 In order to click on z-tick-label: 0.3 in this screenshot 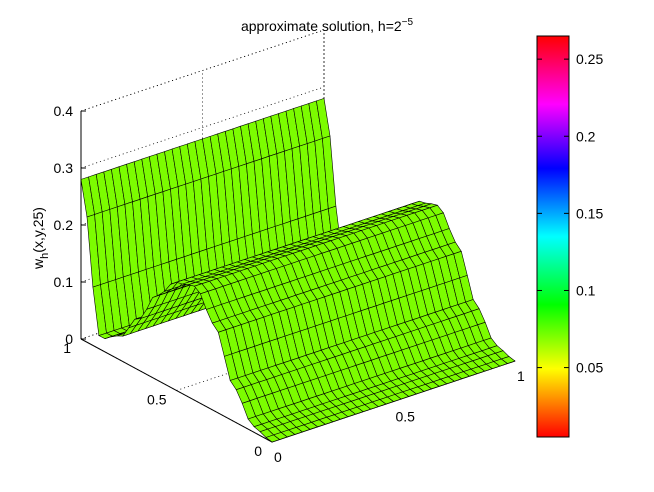, I will do `click(64, 168)`.